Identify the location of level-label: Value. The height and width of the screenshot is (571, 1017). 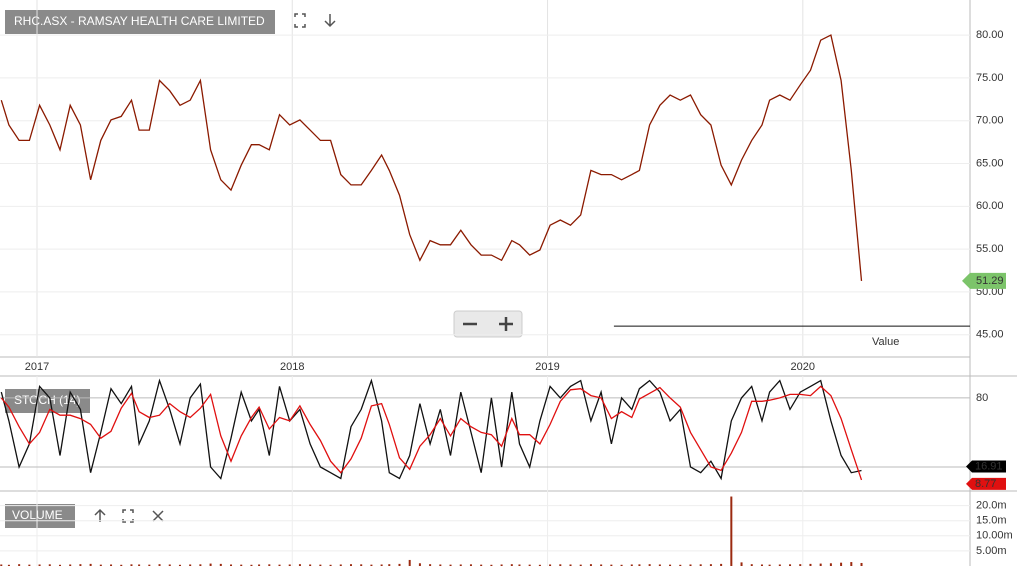
(885, 342).